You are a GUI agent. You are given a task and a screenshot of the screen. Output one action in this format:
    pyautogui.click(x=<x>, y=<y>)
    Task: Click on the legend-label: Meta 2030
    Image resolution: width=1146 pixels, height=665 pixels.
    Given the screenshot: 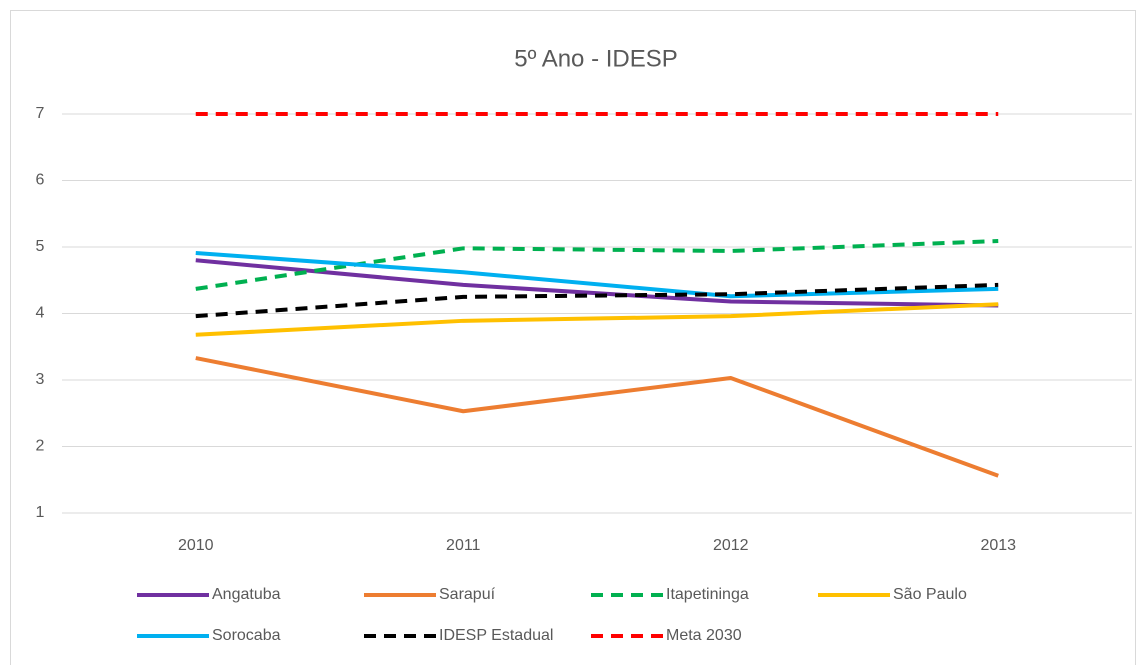 What is the action you would take?
    pyautogui.click(x=704, y=635)
    